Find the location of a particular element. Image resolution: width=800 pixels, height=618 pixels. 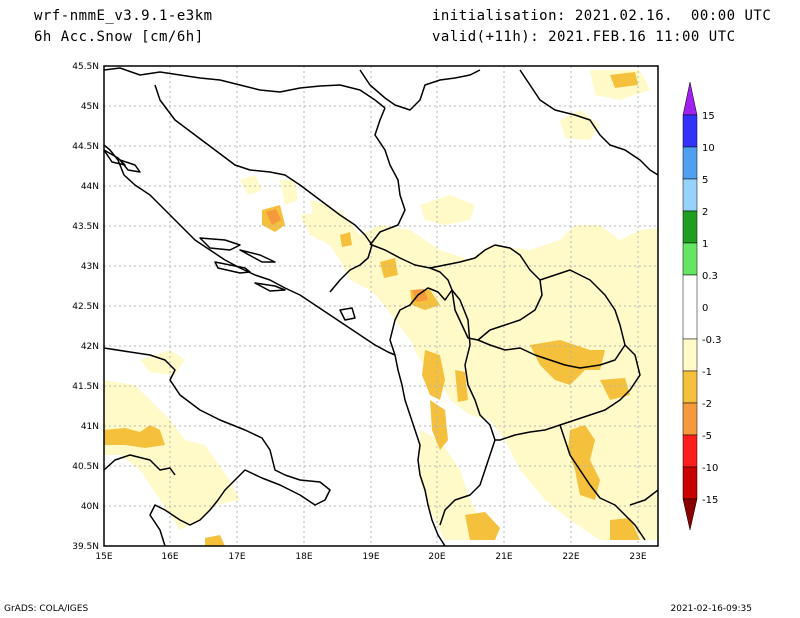

lon-labels: 15E 16E 17E 18E 19E 20E 21E 22E 23E is located at coordinates (370, 557).